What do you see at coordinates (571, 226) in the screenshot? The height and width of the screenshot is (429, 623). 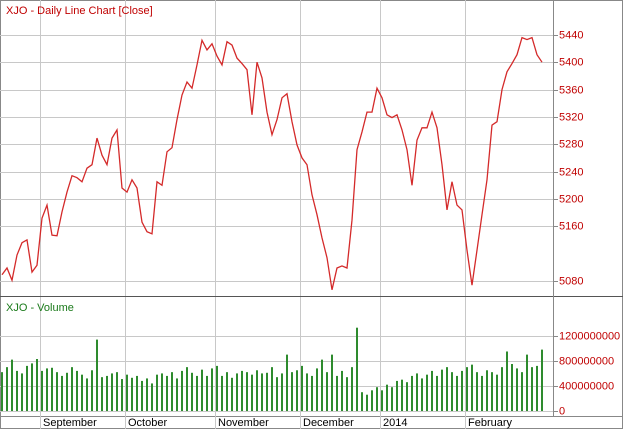 I see `y-tick-label: 5160` at bounding box center [571, 226].